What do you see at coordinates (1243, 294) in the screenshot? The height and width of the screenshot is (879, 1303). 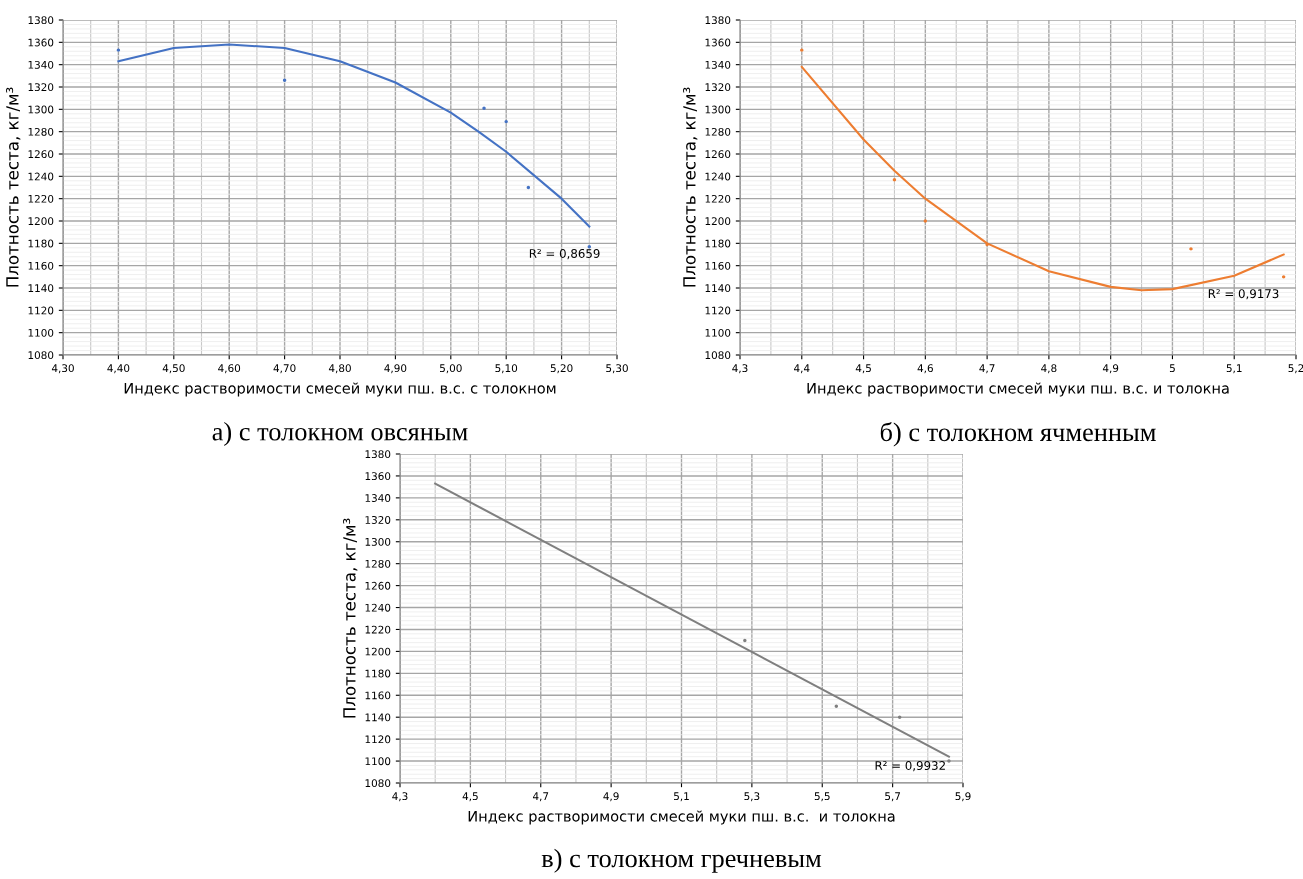 I see `annotation: R² = 0,9173` at bounding box center [1243, 294].